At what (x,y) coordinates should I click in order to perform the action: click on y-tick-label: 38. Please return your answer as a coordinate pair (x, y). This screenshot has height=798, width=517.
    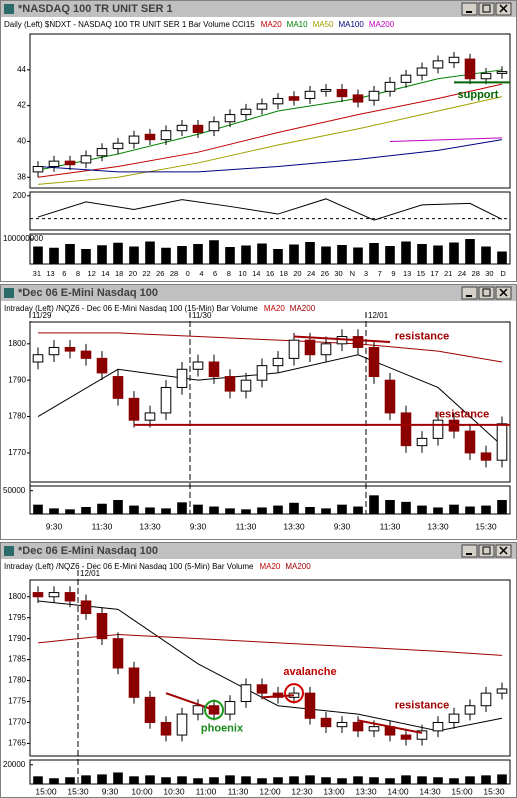
    Looking at the image, I should click on (21, 176).